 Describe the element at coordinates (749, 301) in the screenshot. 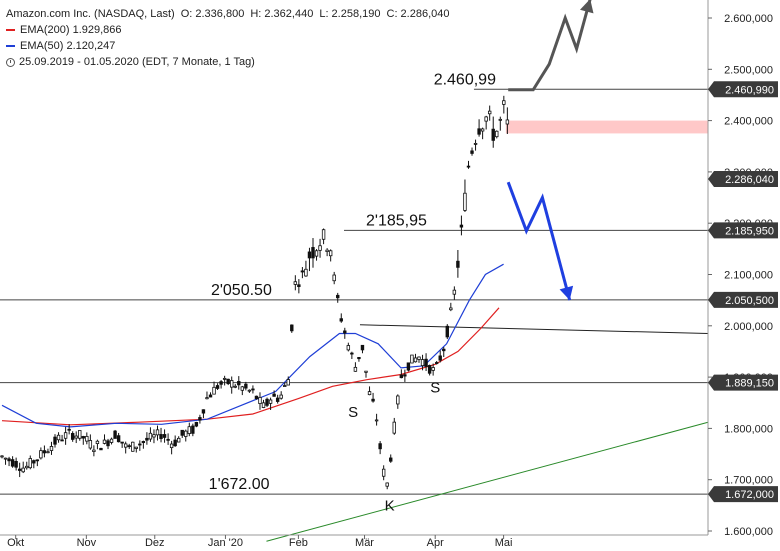

I see `level-price-tag: 2.050,500` at that location.